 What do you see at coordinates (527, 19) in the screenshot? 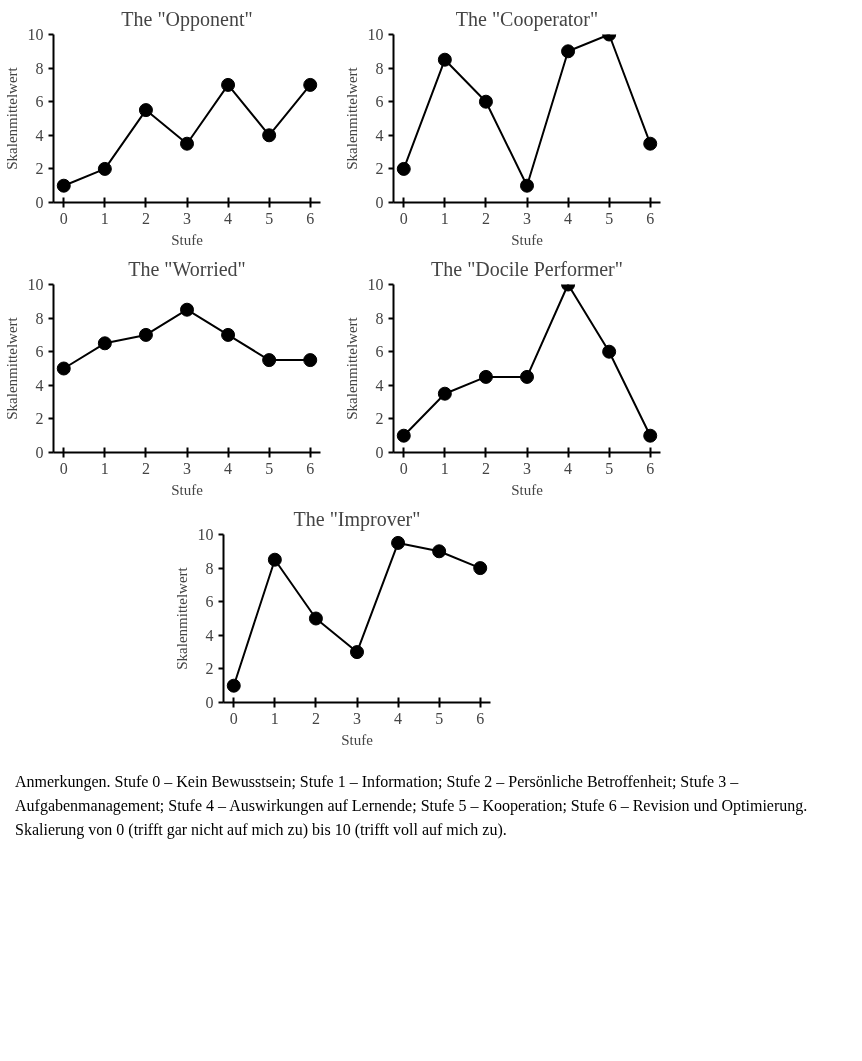
I see `chart-title: The "Cooperator"` at bounding box center [527, 19].